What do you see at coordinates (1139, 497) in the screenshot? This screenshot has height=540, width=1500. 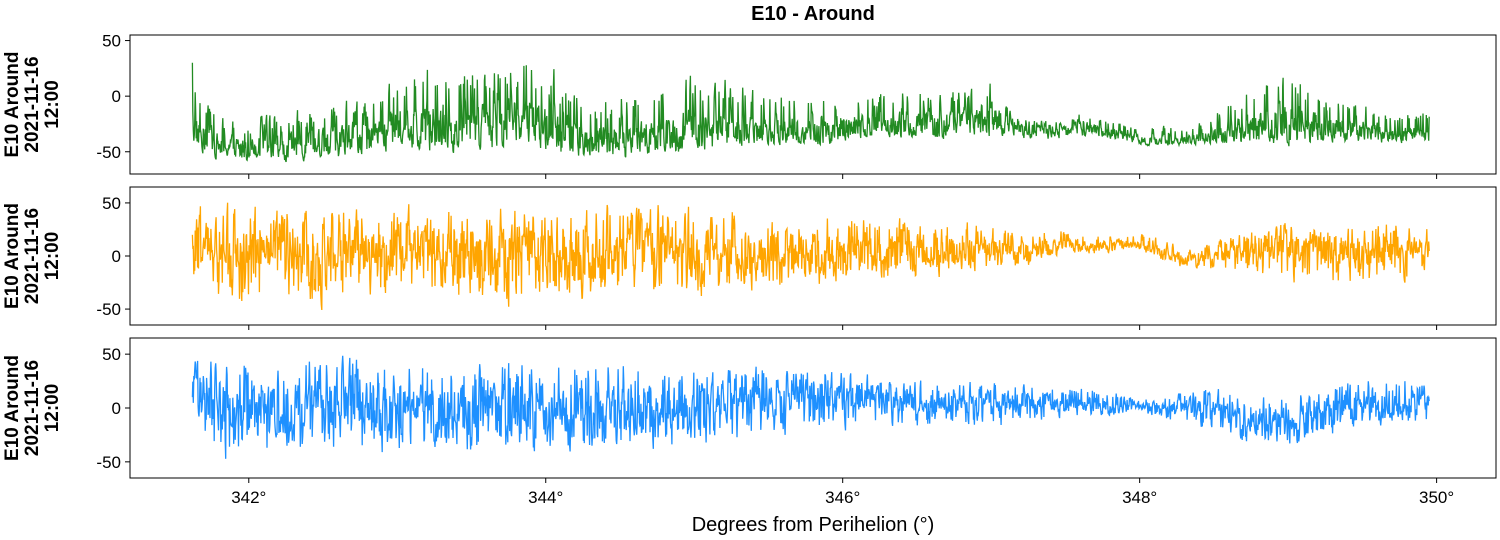 I see `x-tick-label: 348°` at bounding box center [1139, 497].